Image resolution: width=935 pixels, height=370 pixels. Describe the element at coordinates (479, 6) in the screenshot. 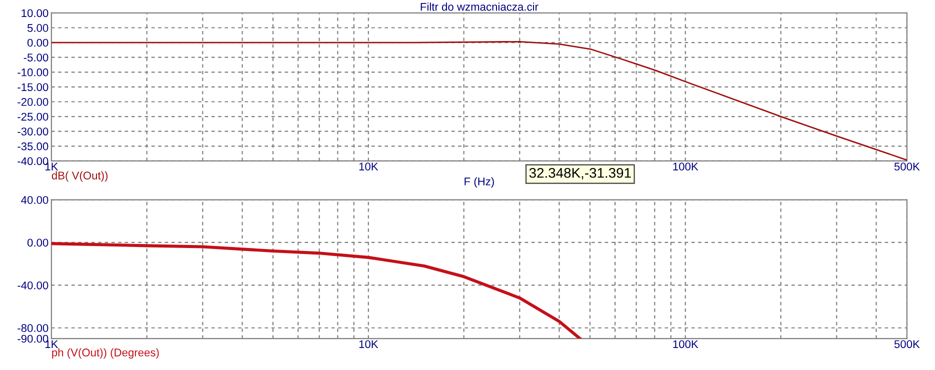

I see `chart-title: Filtr do wzmacniacza.cir` at that location.